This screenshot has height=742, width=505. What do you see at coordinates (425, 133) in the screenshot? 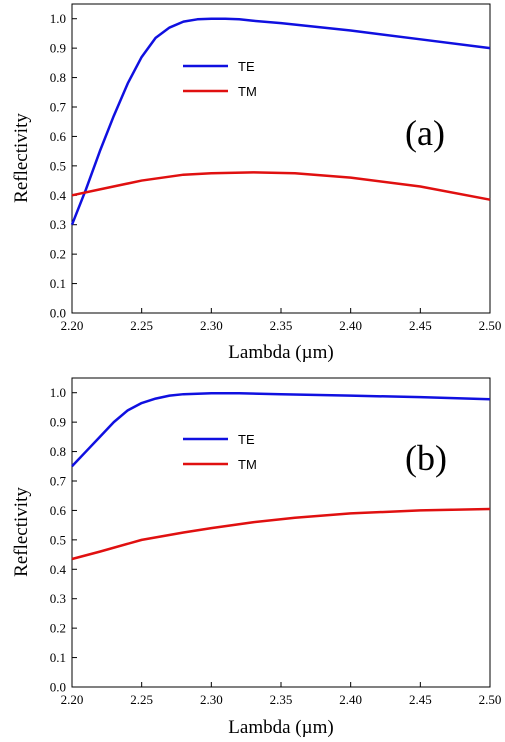
I see `panel-label-a: (a)` at bounding box center [425, 133].